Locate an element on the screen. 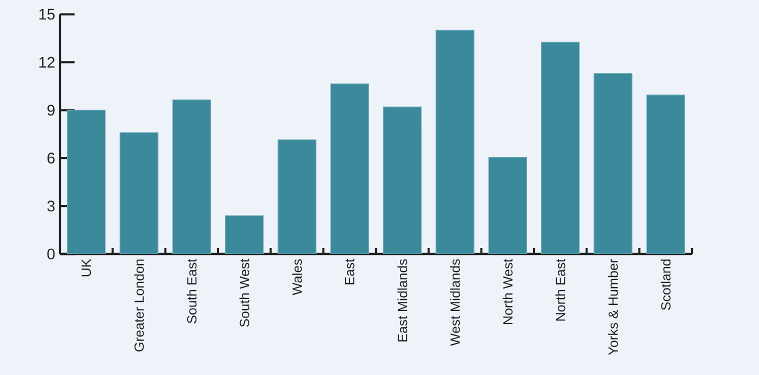 The width and height of the screenshot is (759, 375). x-tick-label: South West is located at coordinates (244, 292).